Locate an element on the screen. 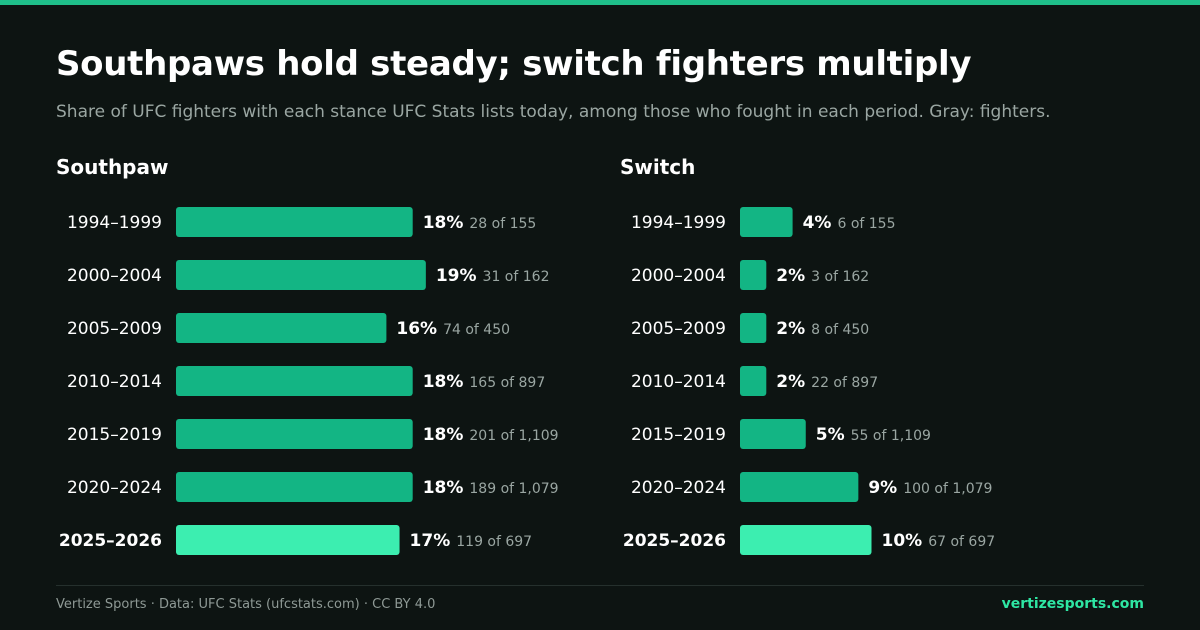 This screenshot has height=630, width=1200. southpaw-count-label: 31 of 162 is located at coordinates (516, 277).